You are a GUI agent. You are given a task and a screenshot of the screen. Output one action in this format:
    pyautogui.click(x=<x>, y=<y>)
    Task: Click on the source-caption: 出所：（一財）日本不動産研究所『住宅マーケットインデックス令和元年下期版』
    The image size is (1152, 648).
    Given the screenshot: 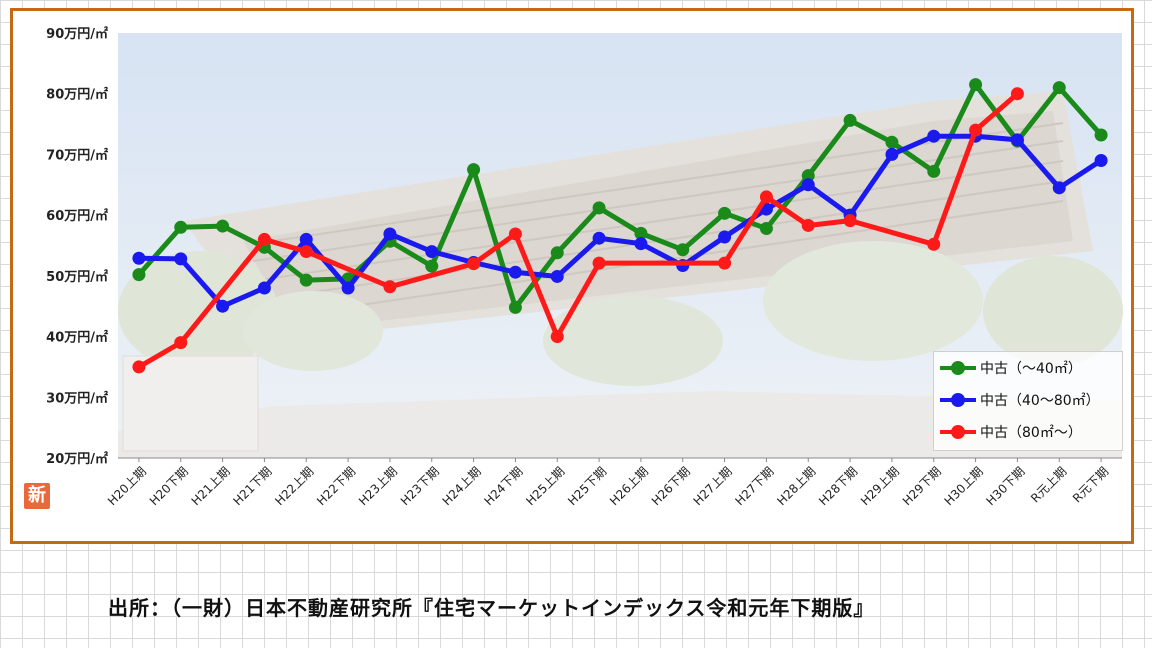 What is the action you would take?
    pyautogui.click(x=491, y=608)
    